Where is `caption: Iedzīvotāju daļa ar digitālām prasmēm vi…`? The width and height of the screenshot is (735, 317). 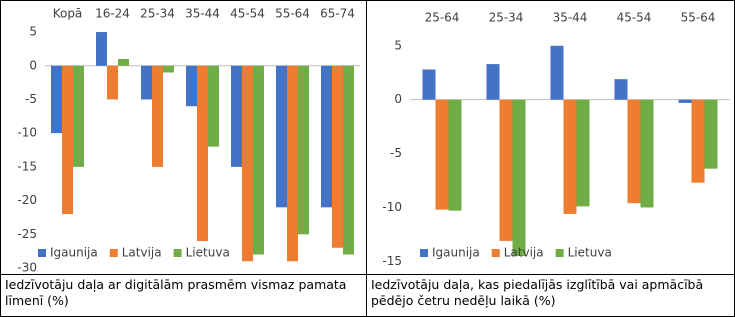
caption: Iedzīvotāju daļa ar digitālām prasmēm vi… is located at coordinates (176, 292).